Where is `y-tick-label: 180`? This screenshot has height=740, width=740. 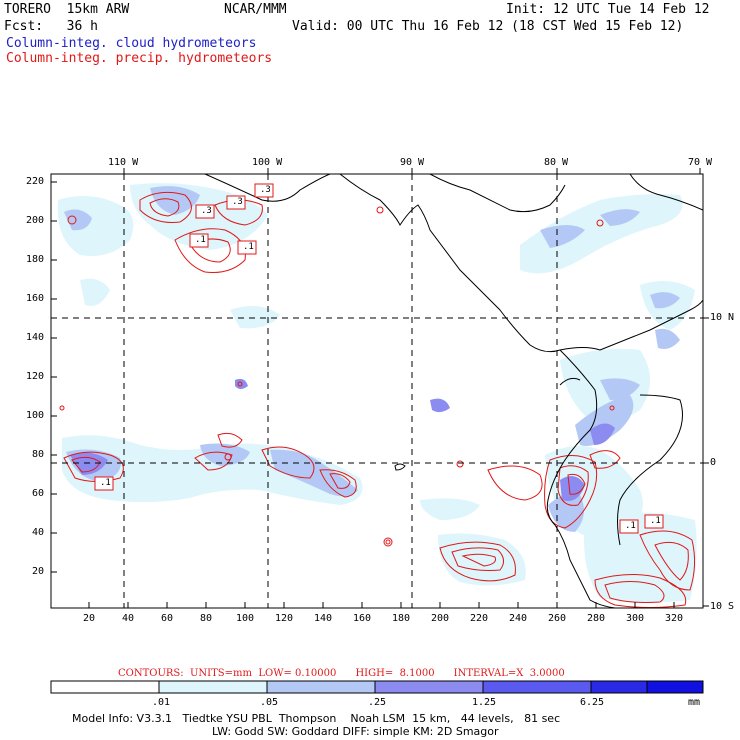 y-tick-label: 180 is located at coordinates (35, 259).